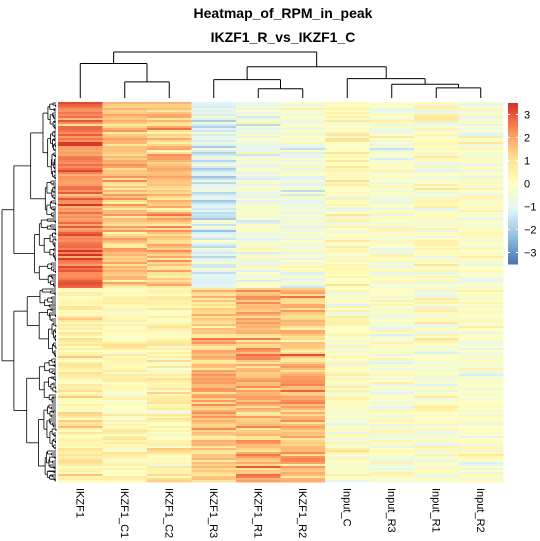  Describe the element at coordinates (530, 254) in the screenshot. I see `colorbar-tick-label: −3` at that location.